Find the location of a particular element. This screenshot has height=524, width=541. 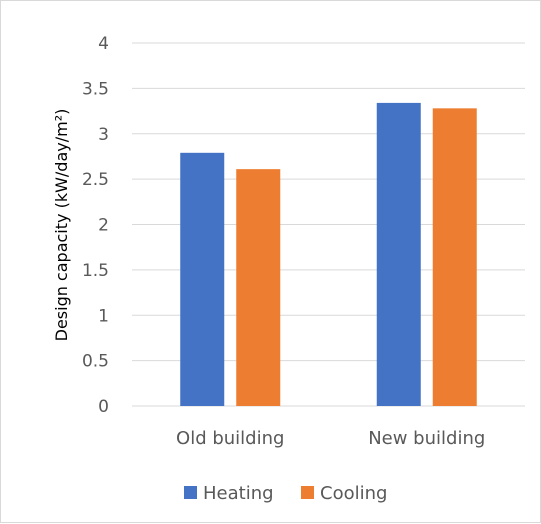

legend-swatch-heating is located at coordinates (190, 492).